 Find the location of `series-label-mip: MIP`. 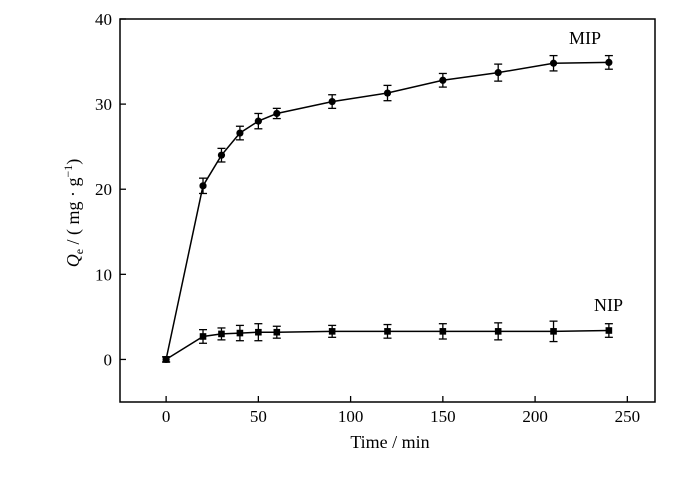

series-label-mip: MIP is located at coordinates (585, 38).